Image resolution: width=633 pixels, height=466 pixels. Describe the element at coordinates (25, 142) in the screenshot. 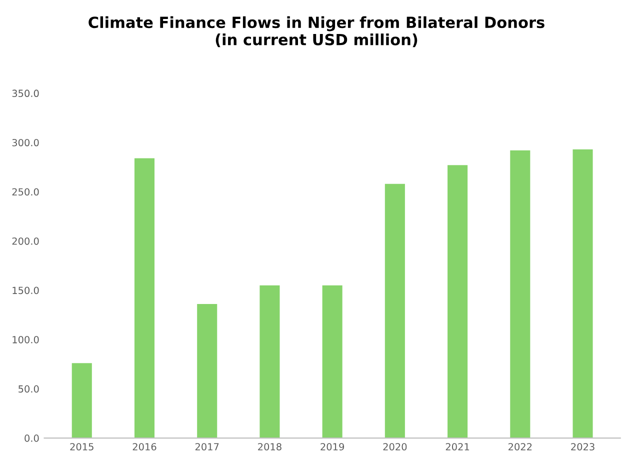

I see `y-tick-label: 300.0` at that location.